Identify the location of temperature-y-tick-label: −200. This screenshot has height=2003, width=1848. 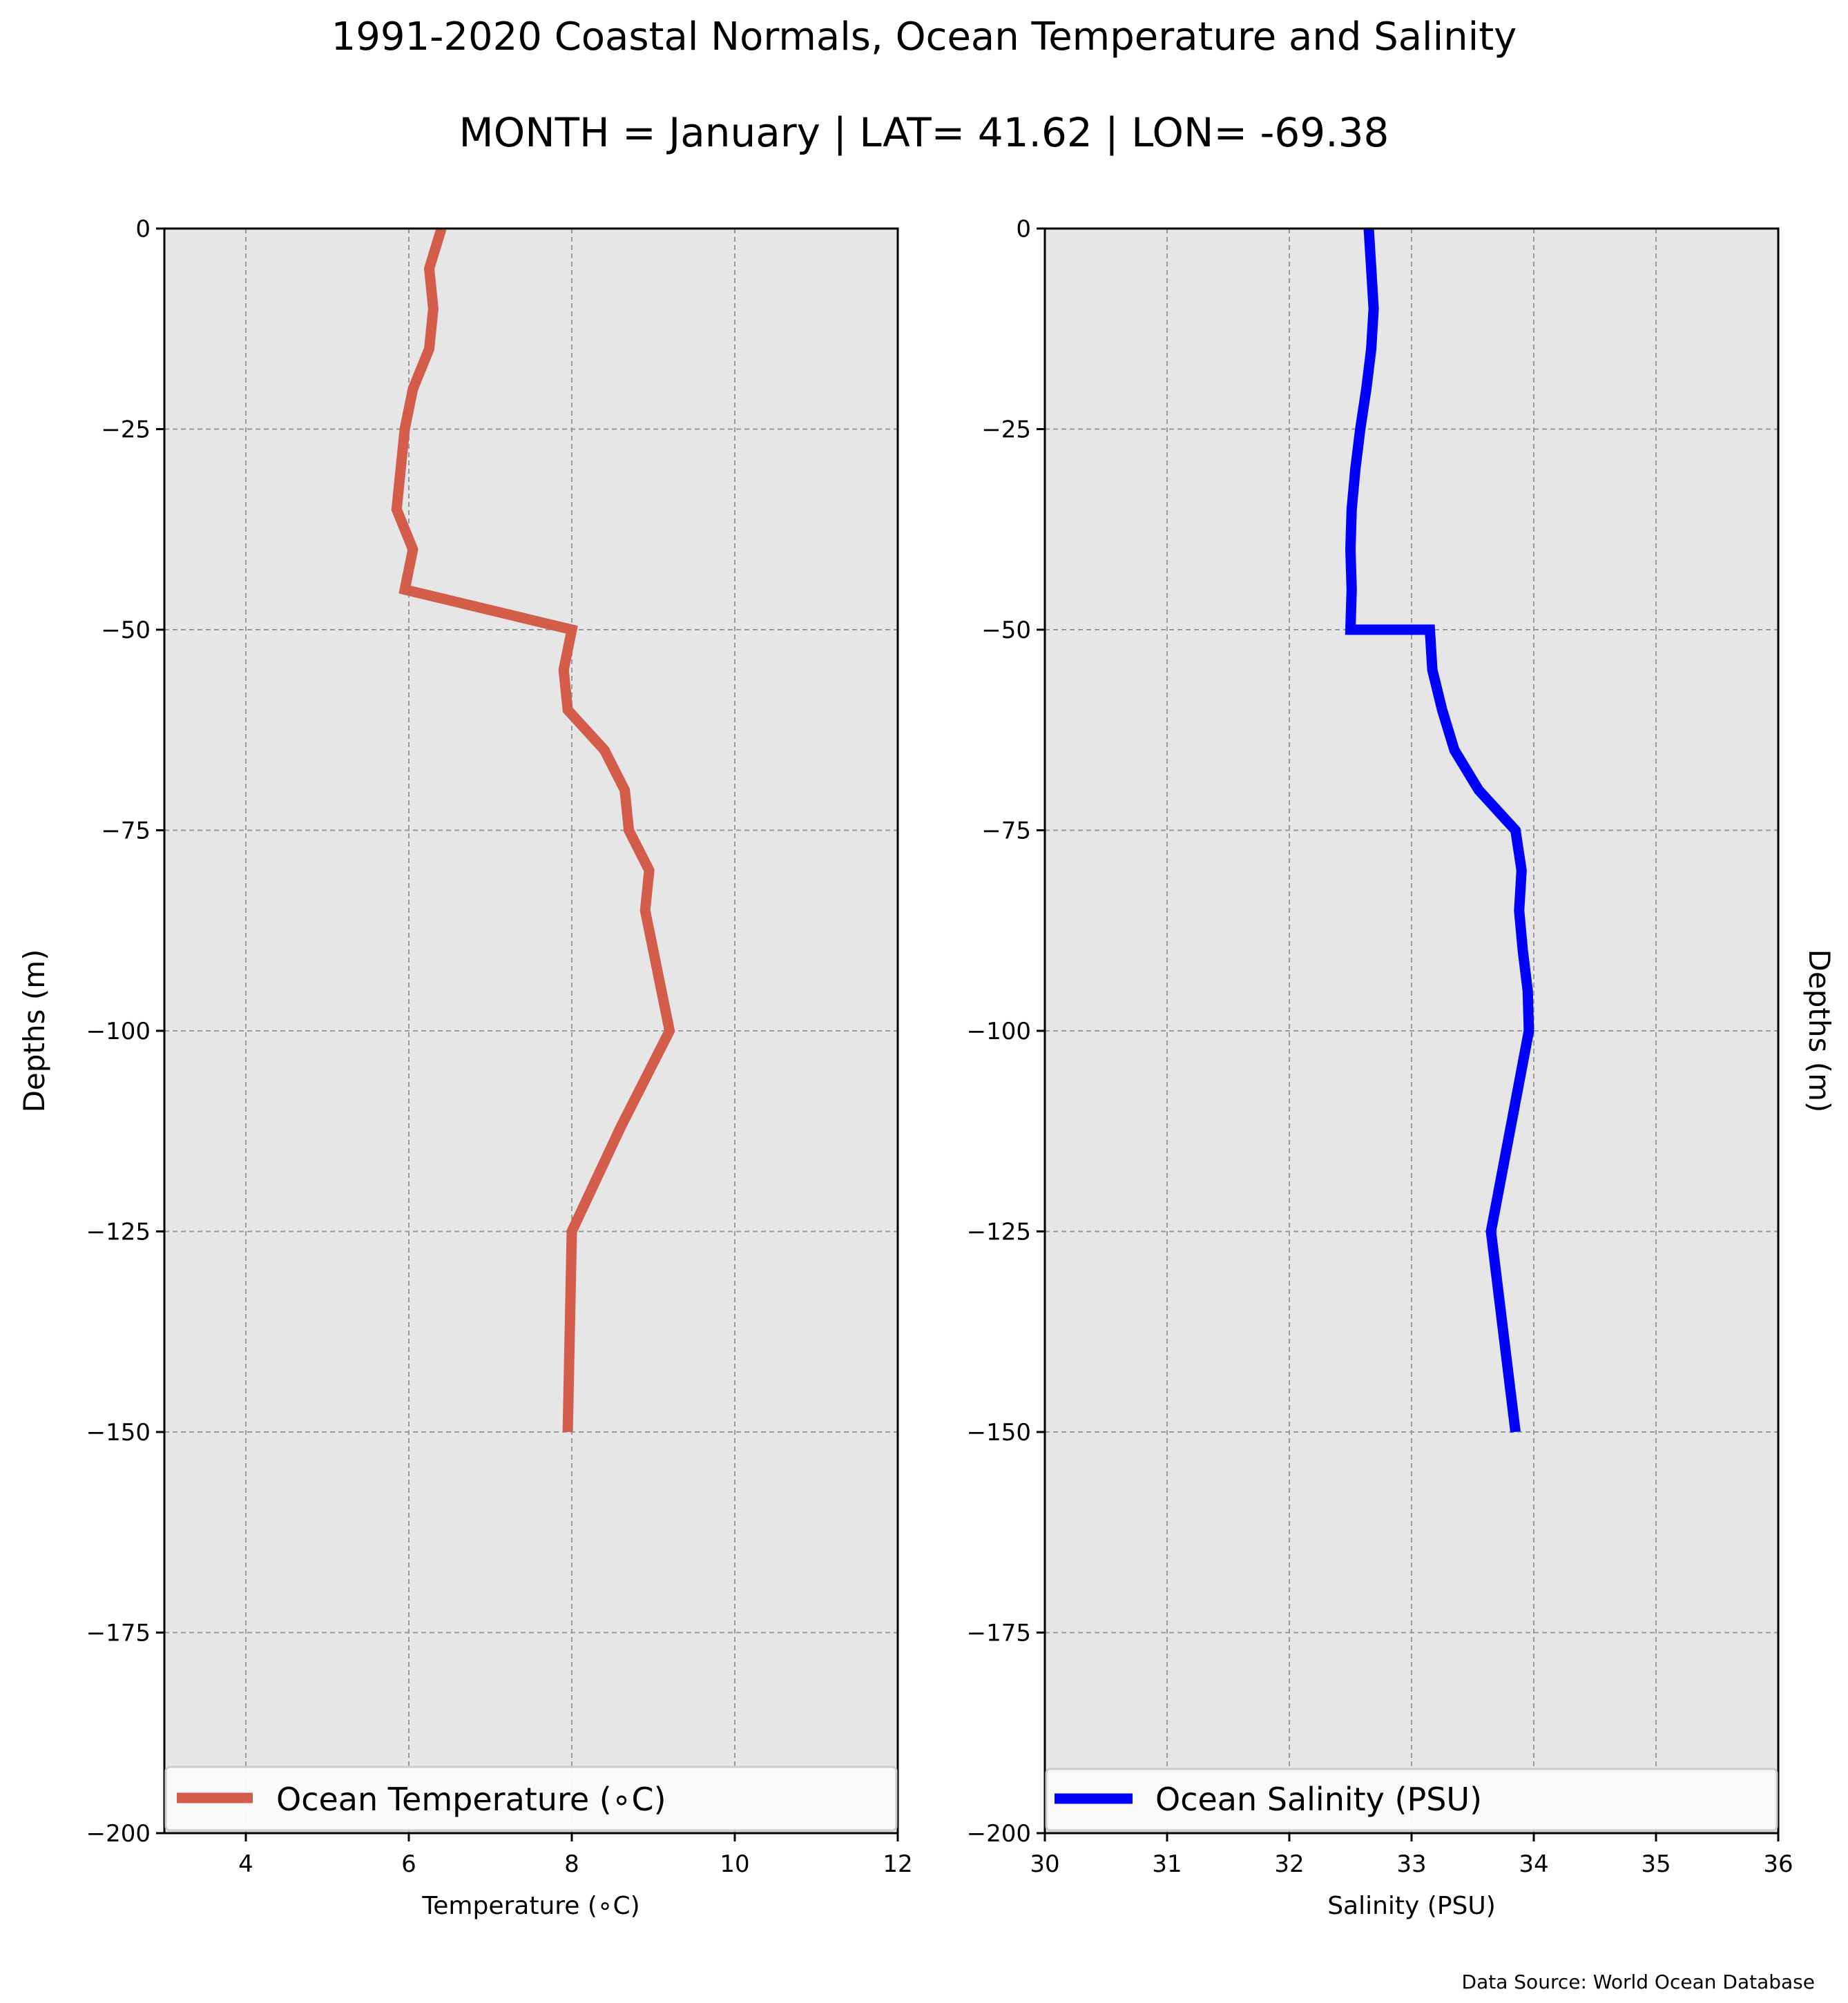
(118, 1834).